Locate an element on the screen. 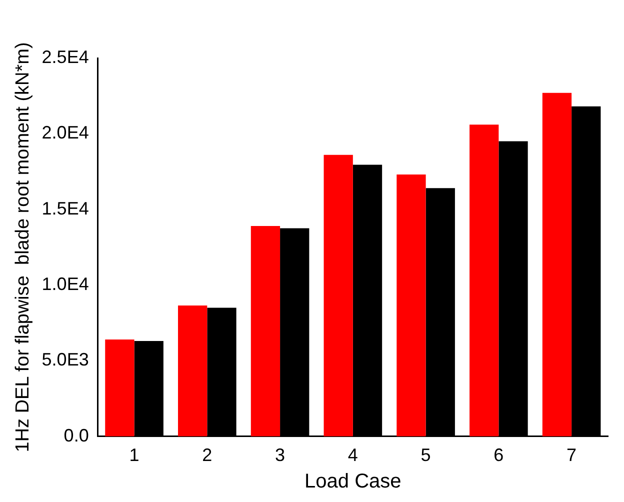 The height and width of the screenshot is (502, 624). y-tick-label: 2.0E4 is located at coordinates (65, 132).